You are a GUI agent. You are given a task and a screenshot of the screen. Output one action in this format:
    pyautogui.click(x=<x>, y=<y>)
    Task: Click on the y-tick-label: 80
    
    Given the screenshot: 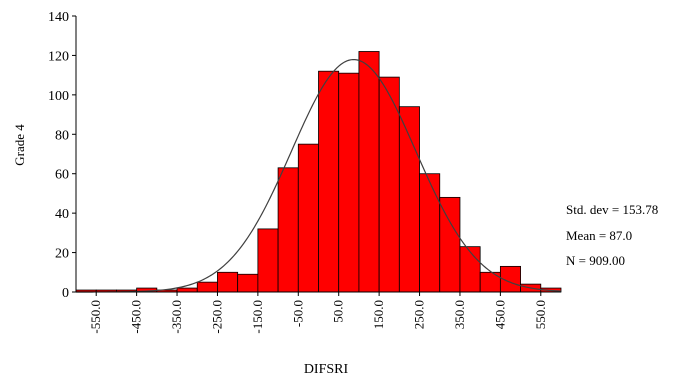 What is the action you would take?
    pyautogui.click(x=62, y=135)
    